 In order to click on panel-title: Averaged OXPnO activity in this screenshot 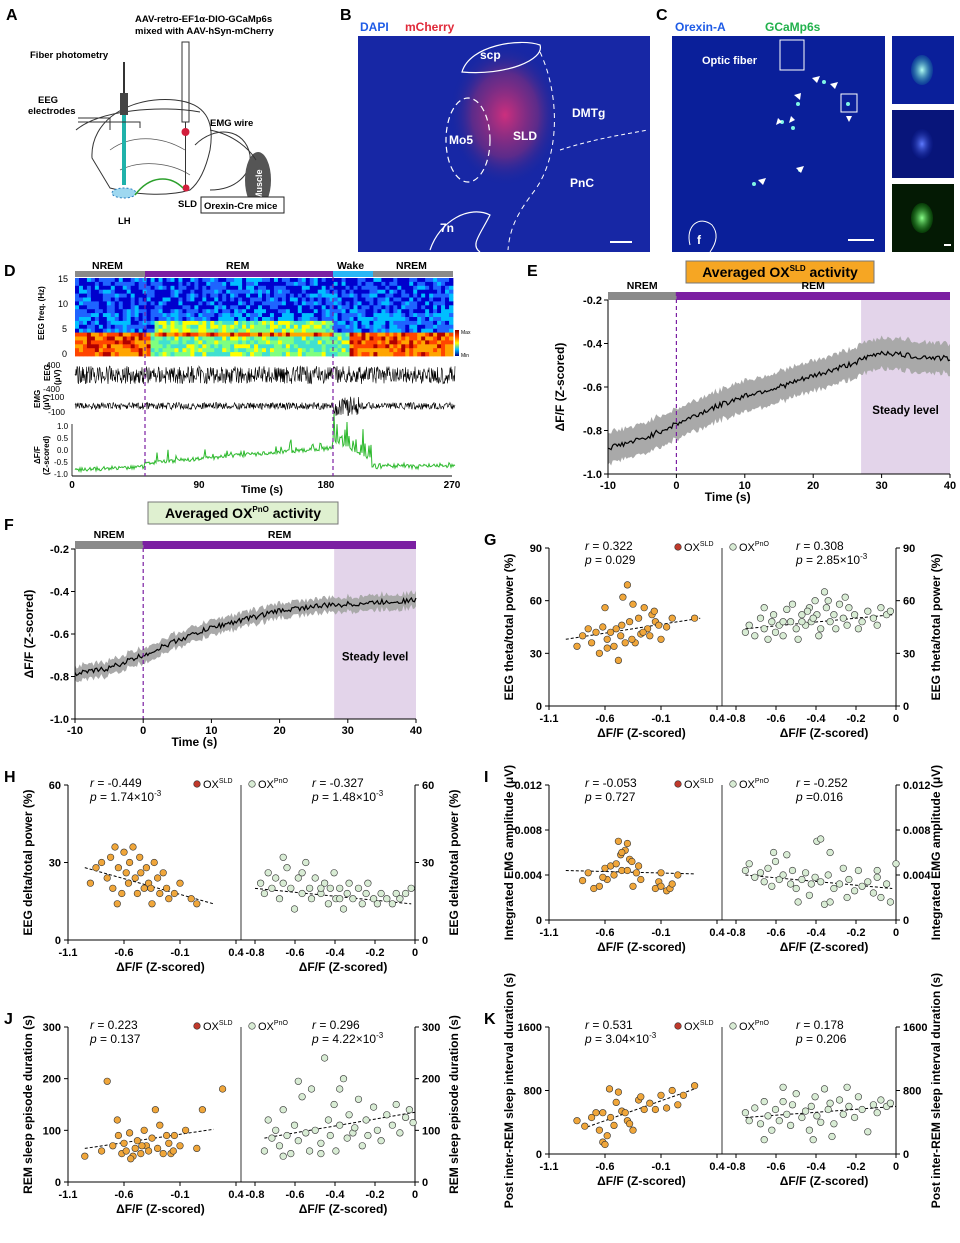, I will do `click(243, 513)`.